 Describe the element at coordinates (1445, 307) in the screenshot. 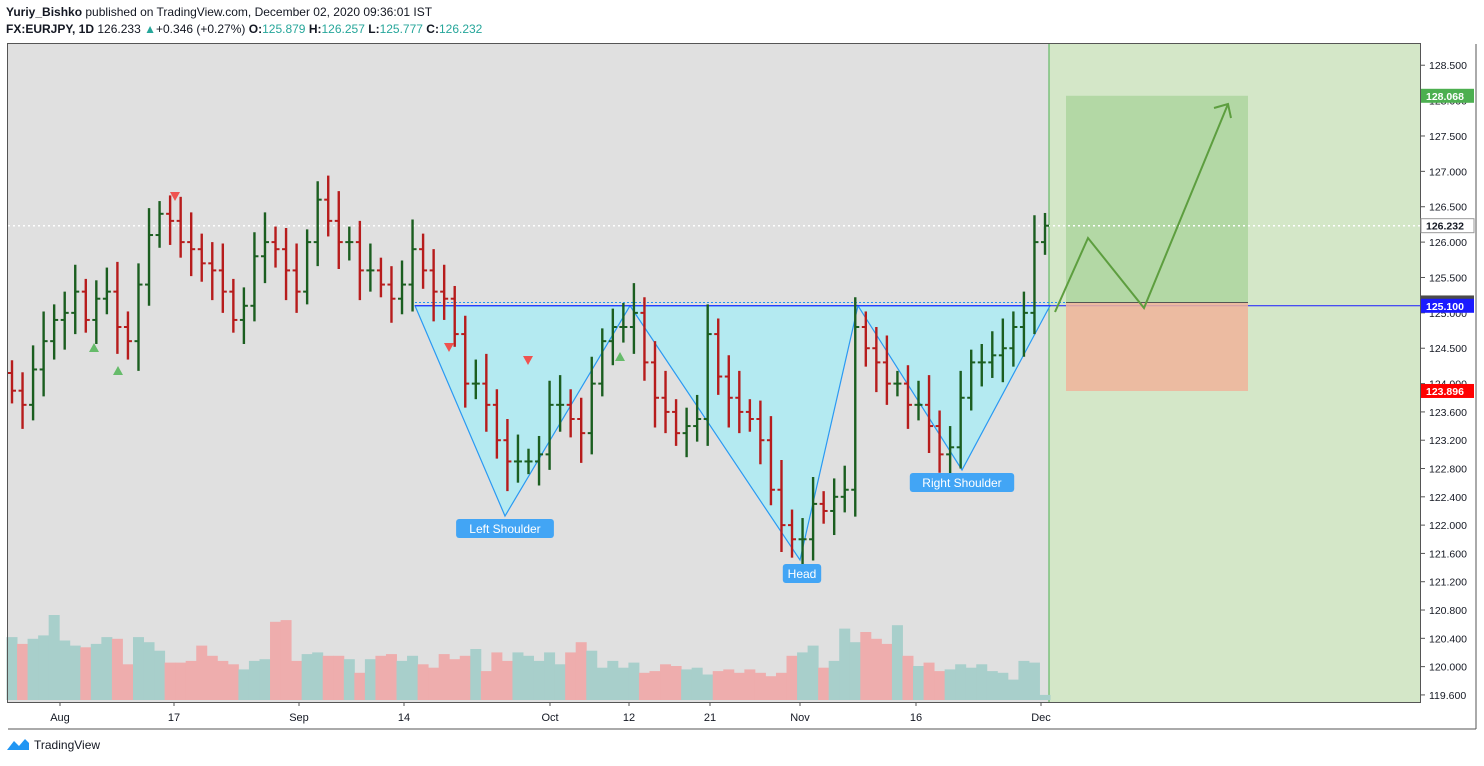

I see `price-tag-label: 125.100` at that location.